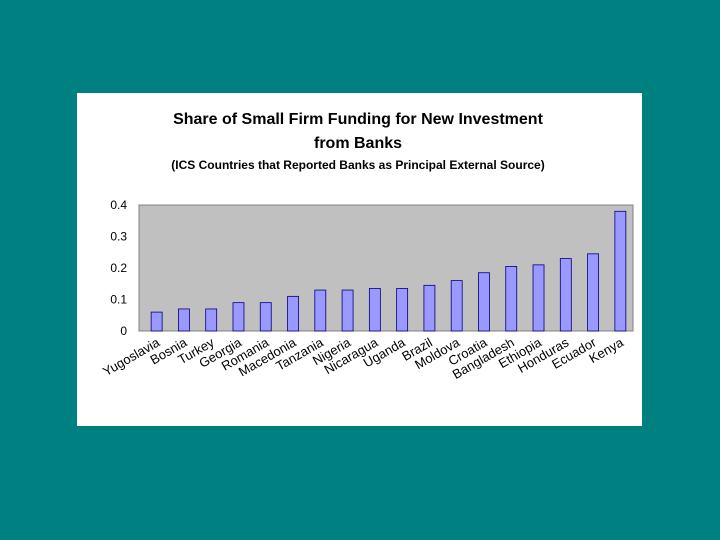  What do you see at coordinates (118, 268) in the screenshot?
I see `y-tick-label: 0.2` at bounding box center [118, 268].